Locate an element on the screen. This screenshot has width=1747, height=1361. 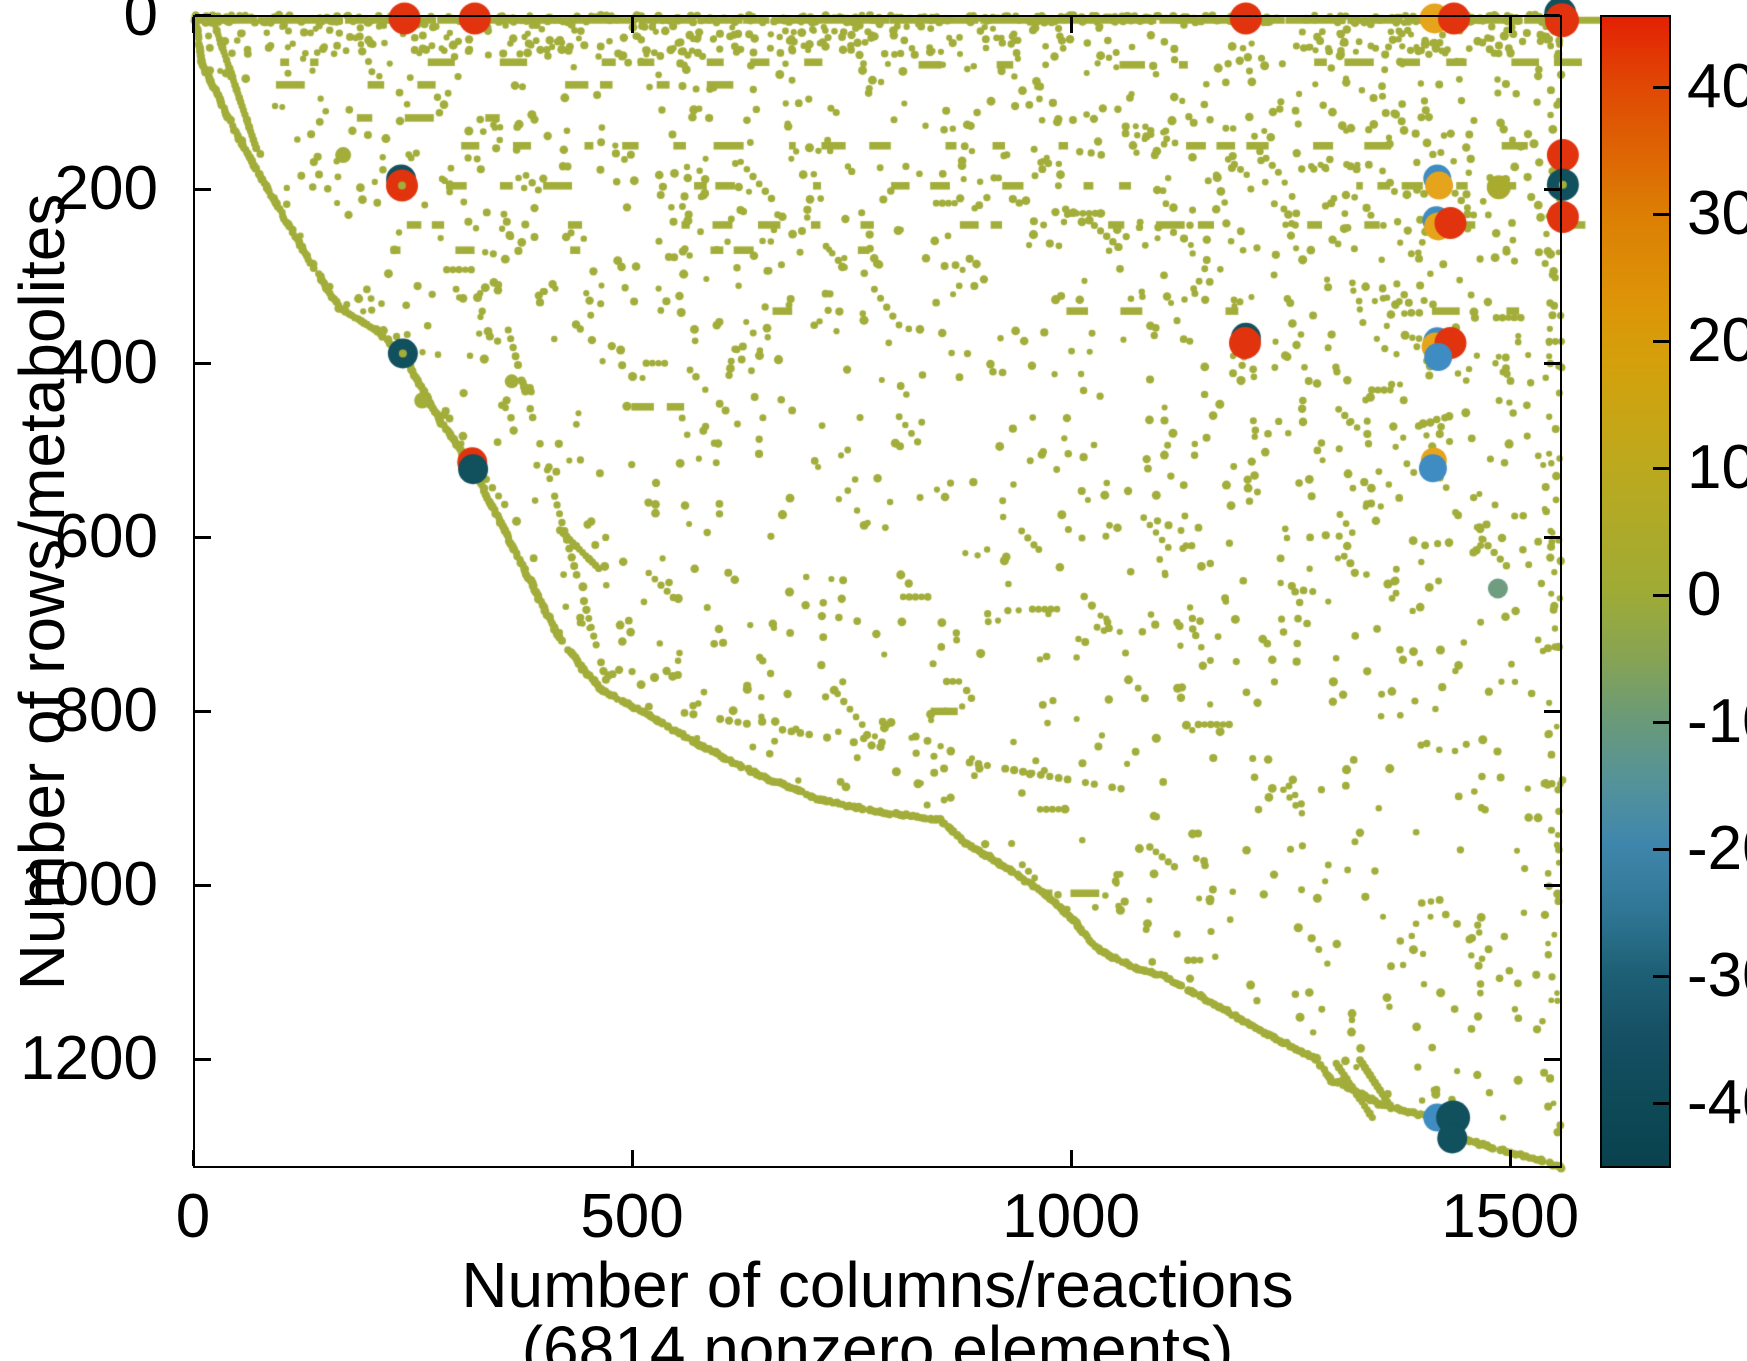
y-axis-label: Number of rows/metabolites is located at coordinates (42, 591).